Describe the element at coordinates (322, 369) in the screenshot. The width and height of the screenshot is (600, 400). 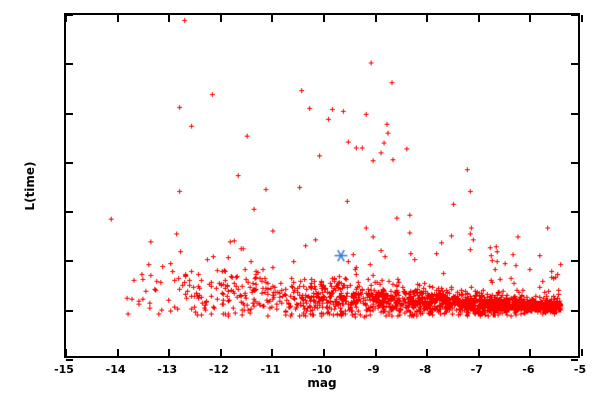
I see `x-tick-label: -10` at that location.